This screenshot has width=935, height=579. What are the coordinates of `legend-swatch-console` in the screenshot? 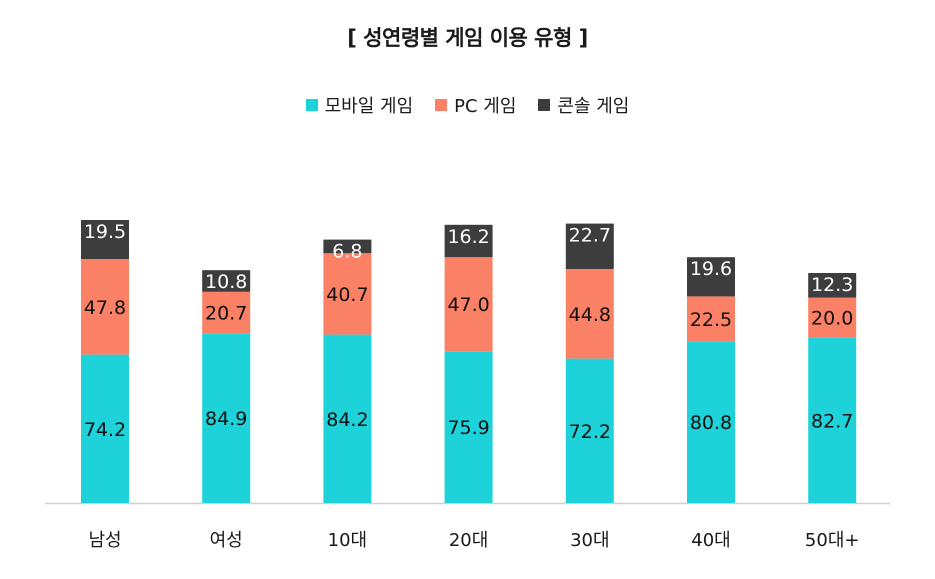 It's located at (544, 105).